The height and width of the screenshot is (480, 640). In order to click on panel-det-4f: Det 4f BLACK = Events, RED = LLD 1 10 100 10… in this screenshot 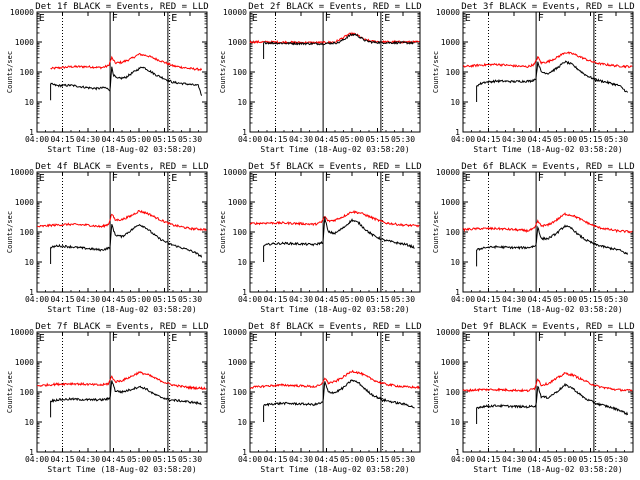, I will do `click(107, 238)`.